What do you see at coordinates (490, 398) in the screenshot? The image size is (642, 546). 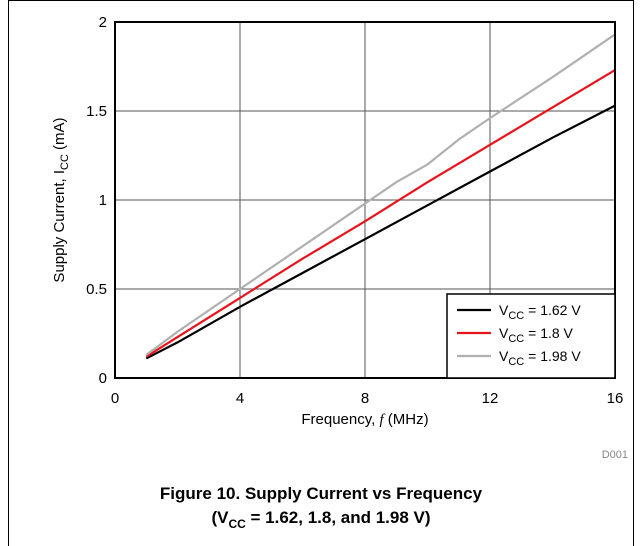 I see `x-tick-label: 12` at bounding box center [490, 398].